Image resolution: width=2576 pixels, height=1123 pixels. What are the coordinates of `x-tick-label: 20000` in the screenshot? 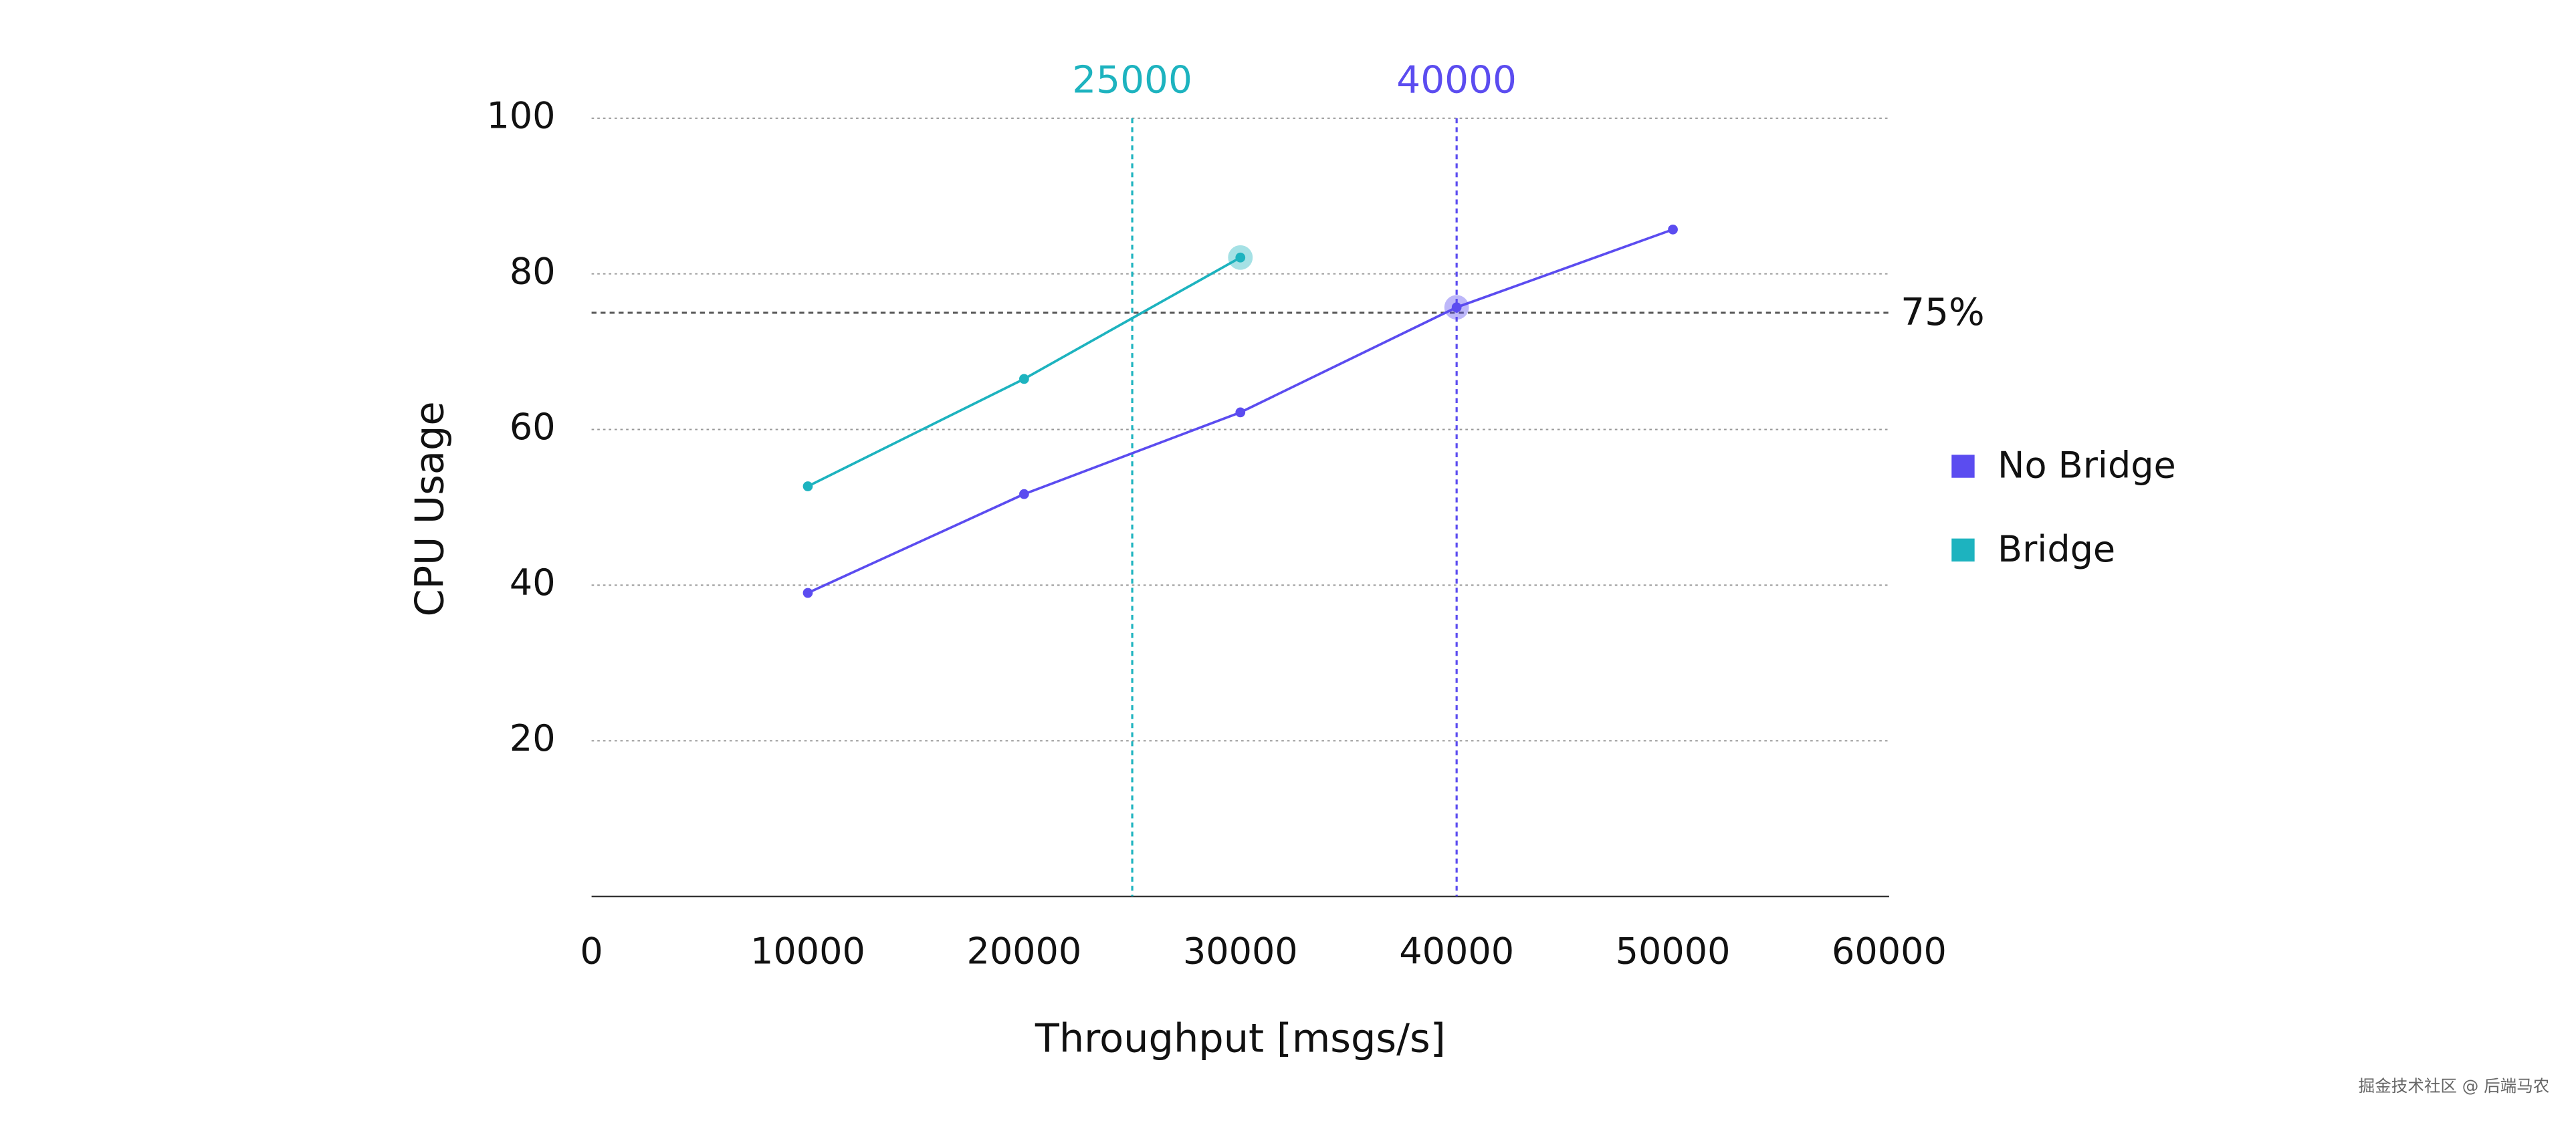 It's located at (1023, 951).